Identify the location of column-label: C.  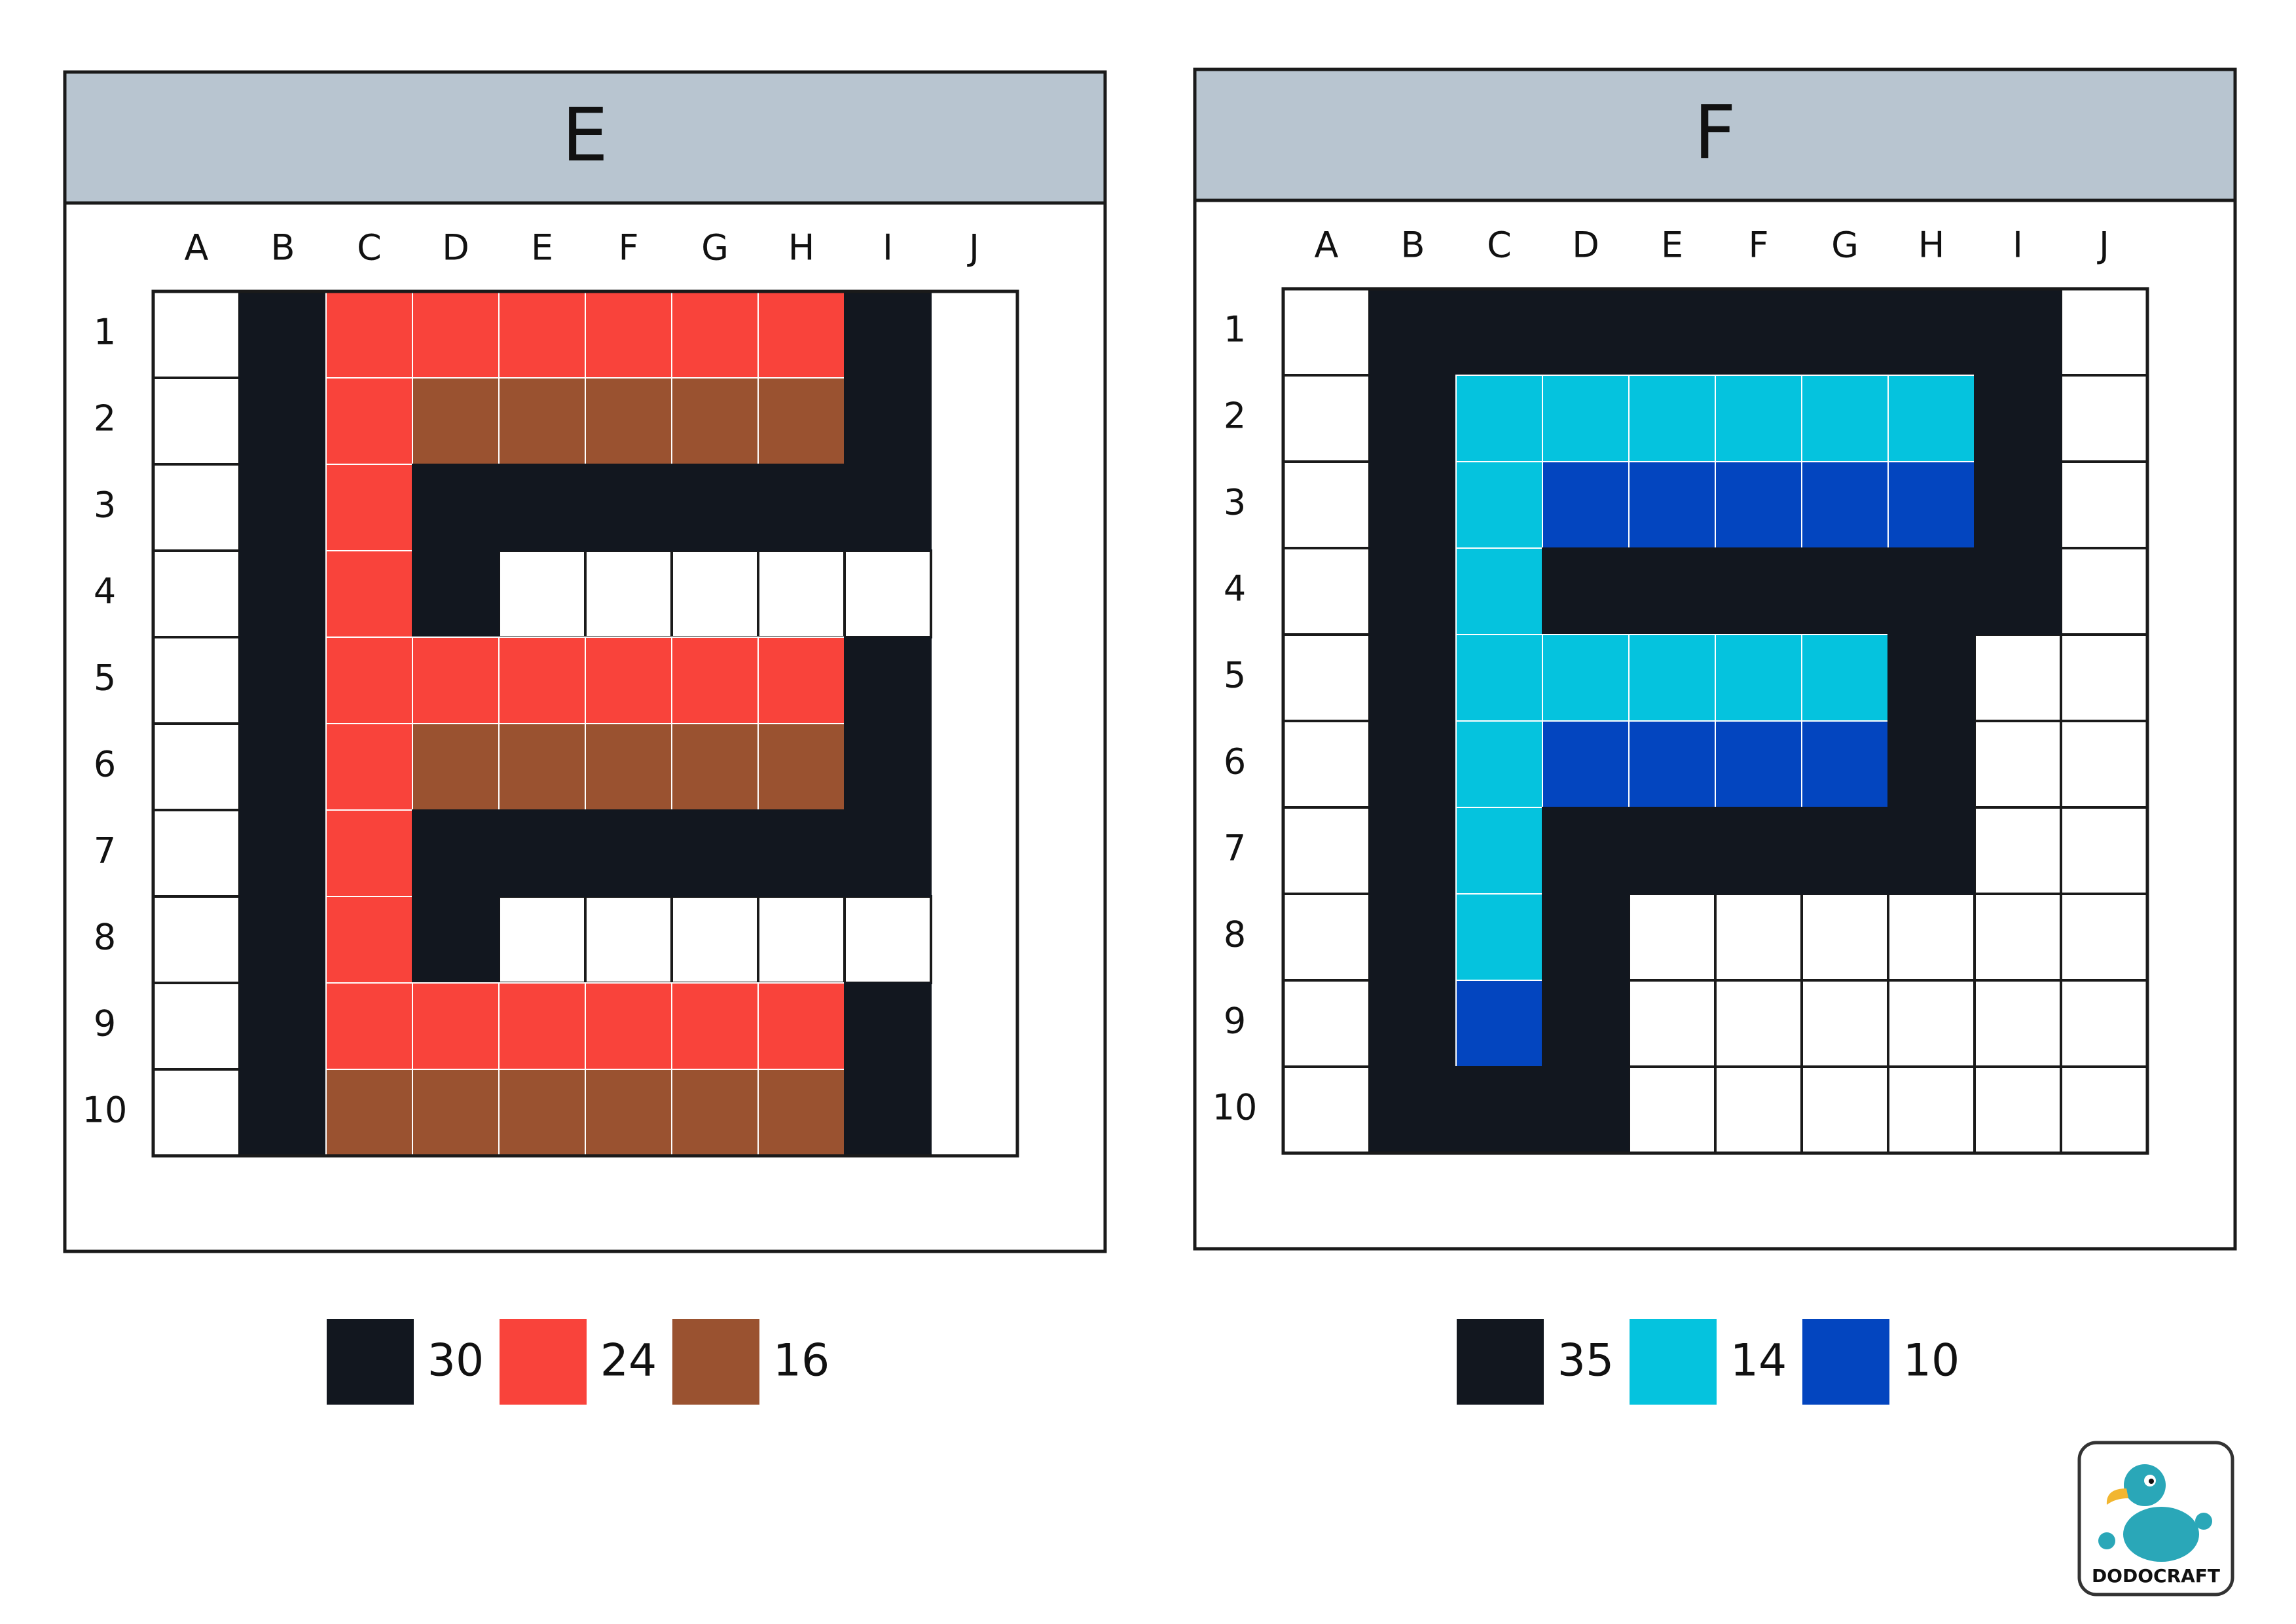
(369, 247).